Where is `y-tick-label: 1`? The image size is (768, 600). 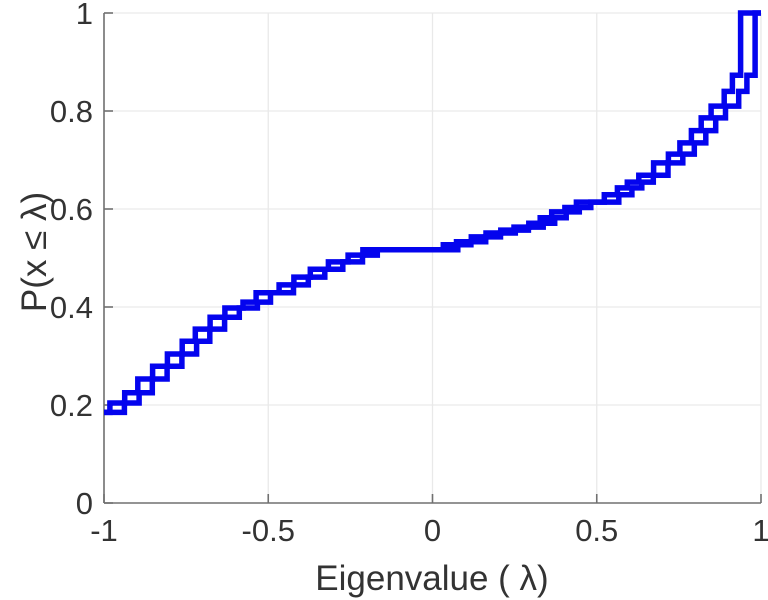 y-tick-label: 1 is located at coordinates (84, 15).